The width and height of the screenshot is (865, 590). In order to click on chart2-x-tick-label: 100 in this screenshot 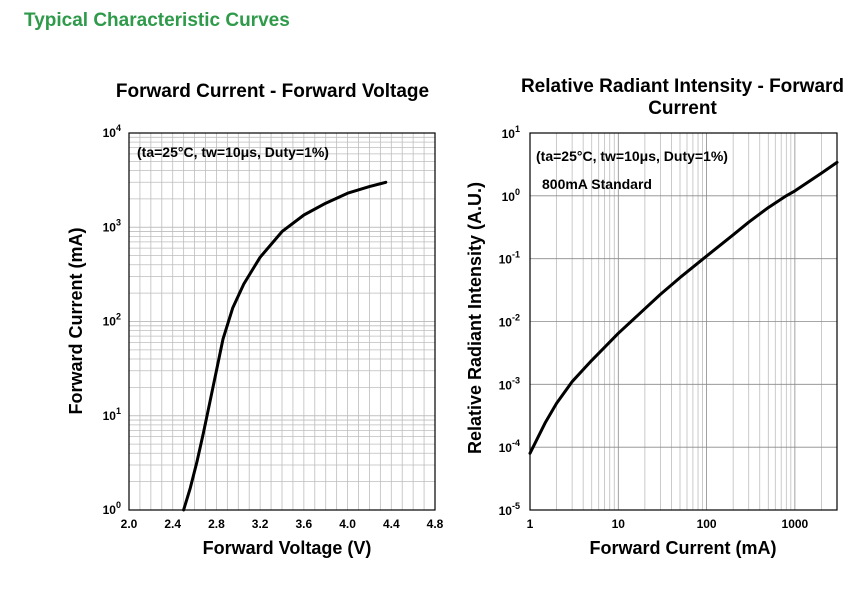, I will do `click(707, 524)`.